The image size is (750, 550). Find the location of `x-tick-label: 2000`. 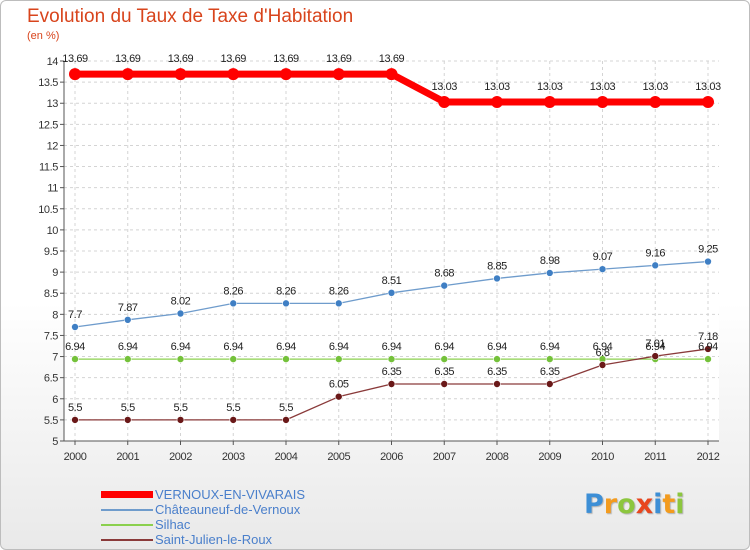

x-tick-label: 2000 is located at coordinates (75, 457).